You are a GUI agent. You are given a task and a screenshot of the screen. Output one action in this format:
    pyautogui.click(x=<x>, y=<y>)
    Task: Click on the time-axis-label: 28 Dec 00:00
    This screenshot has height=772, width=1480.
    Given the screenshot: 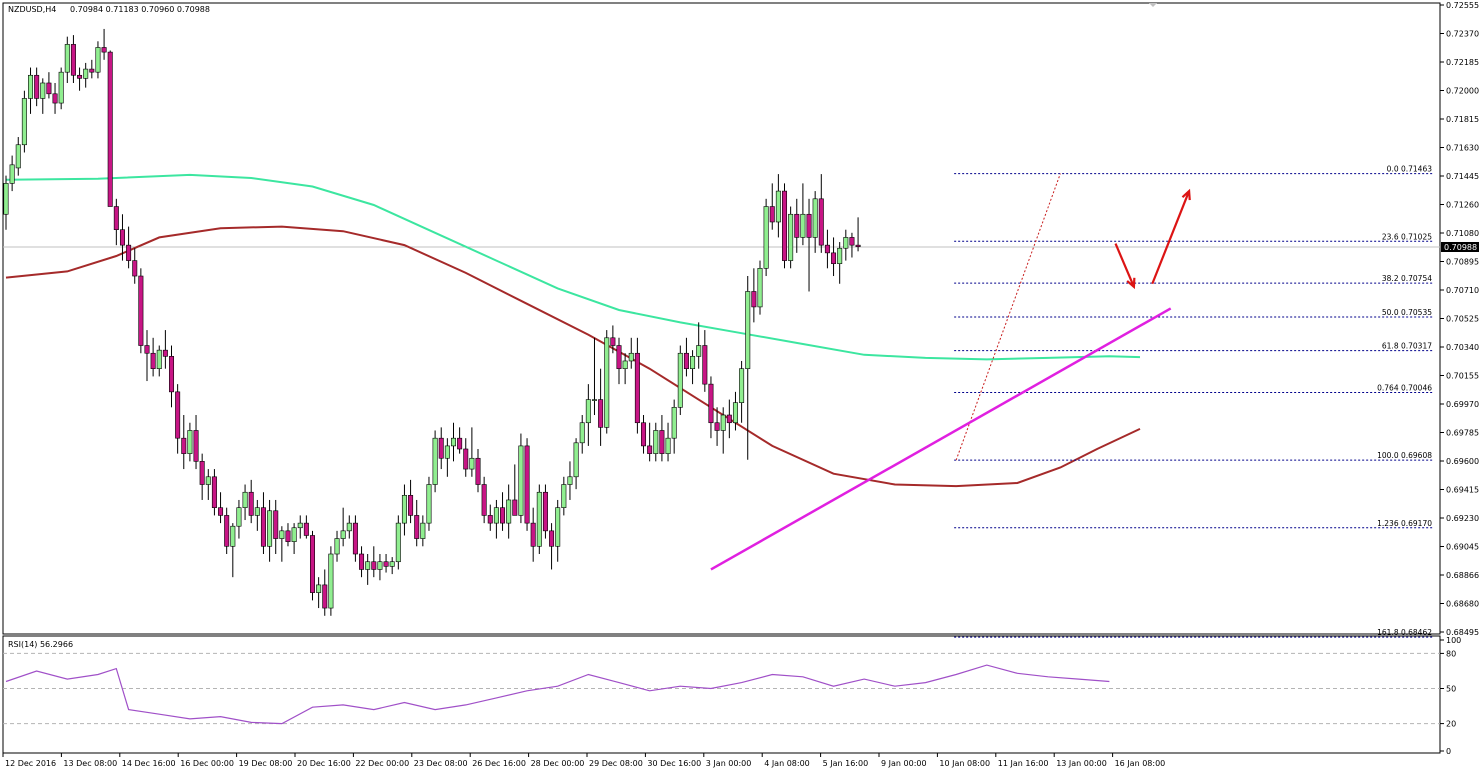 What is the action you would take?
    pyautogui.click(x=558, y=763)
    